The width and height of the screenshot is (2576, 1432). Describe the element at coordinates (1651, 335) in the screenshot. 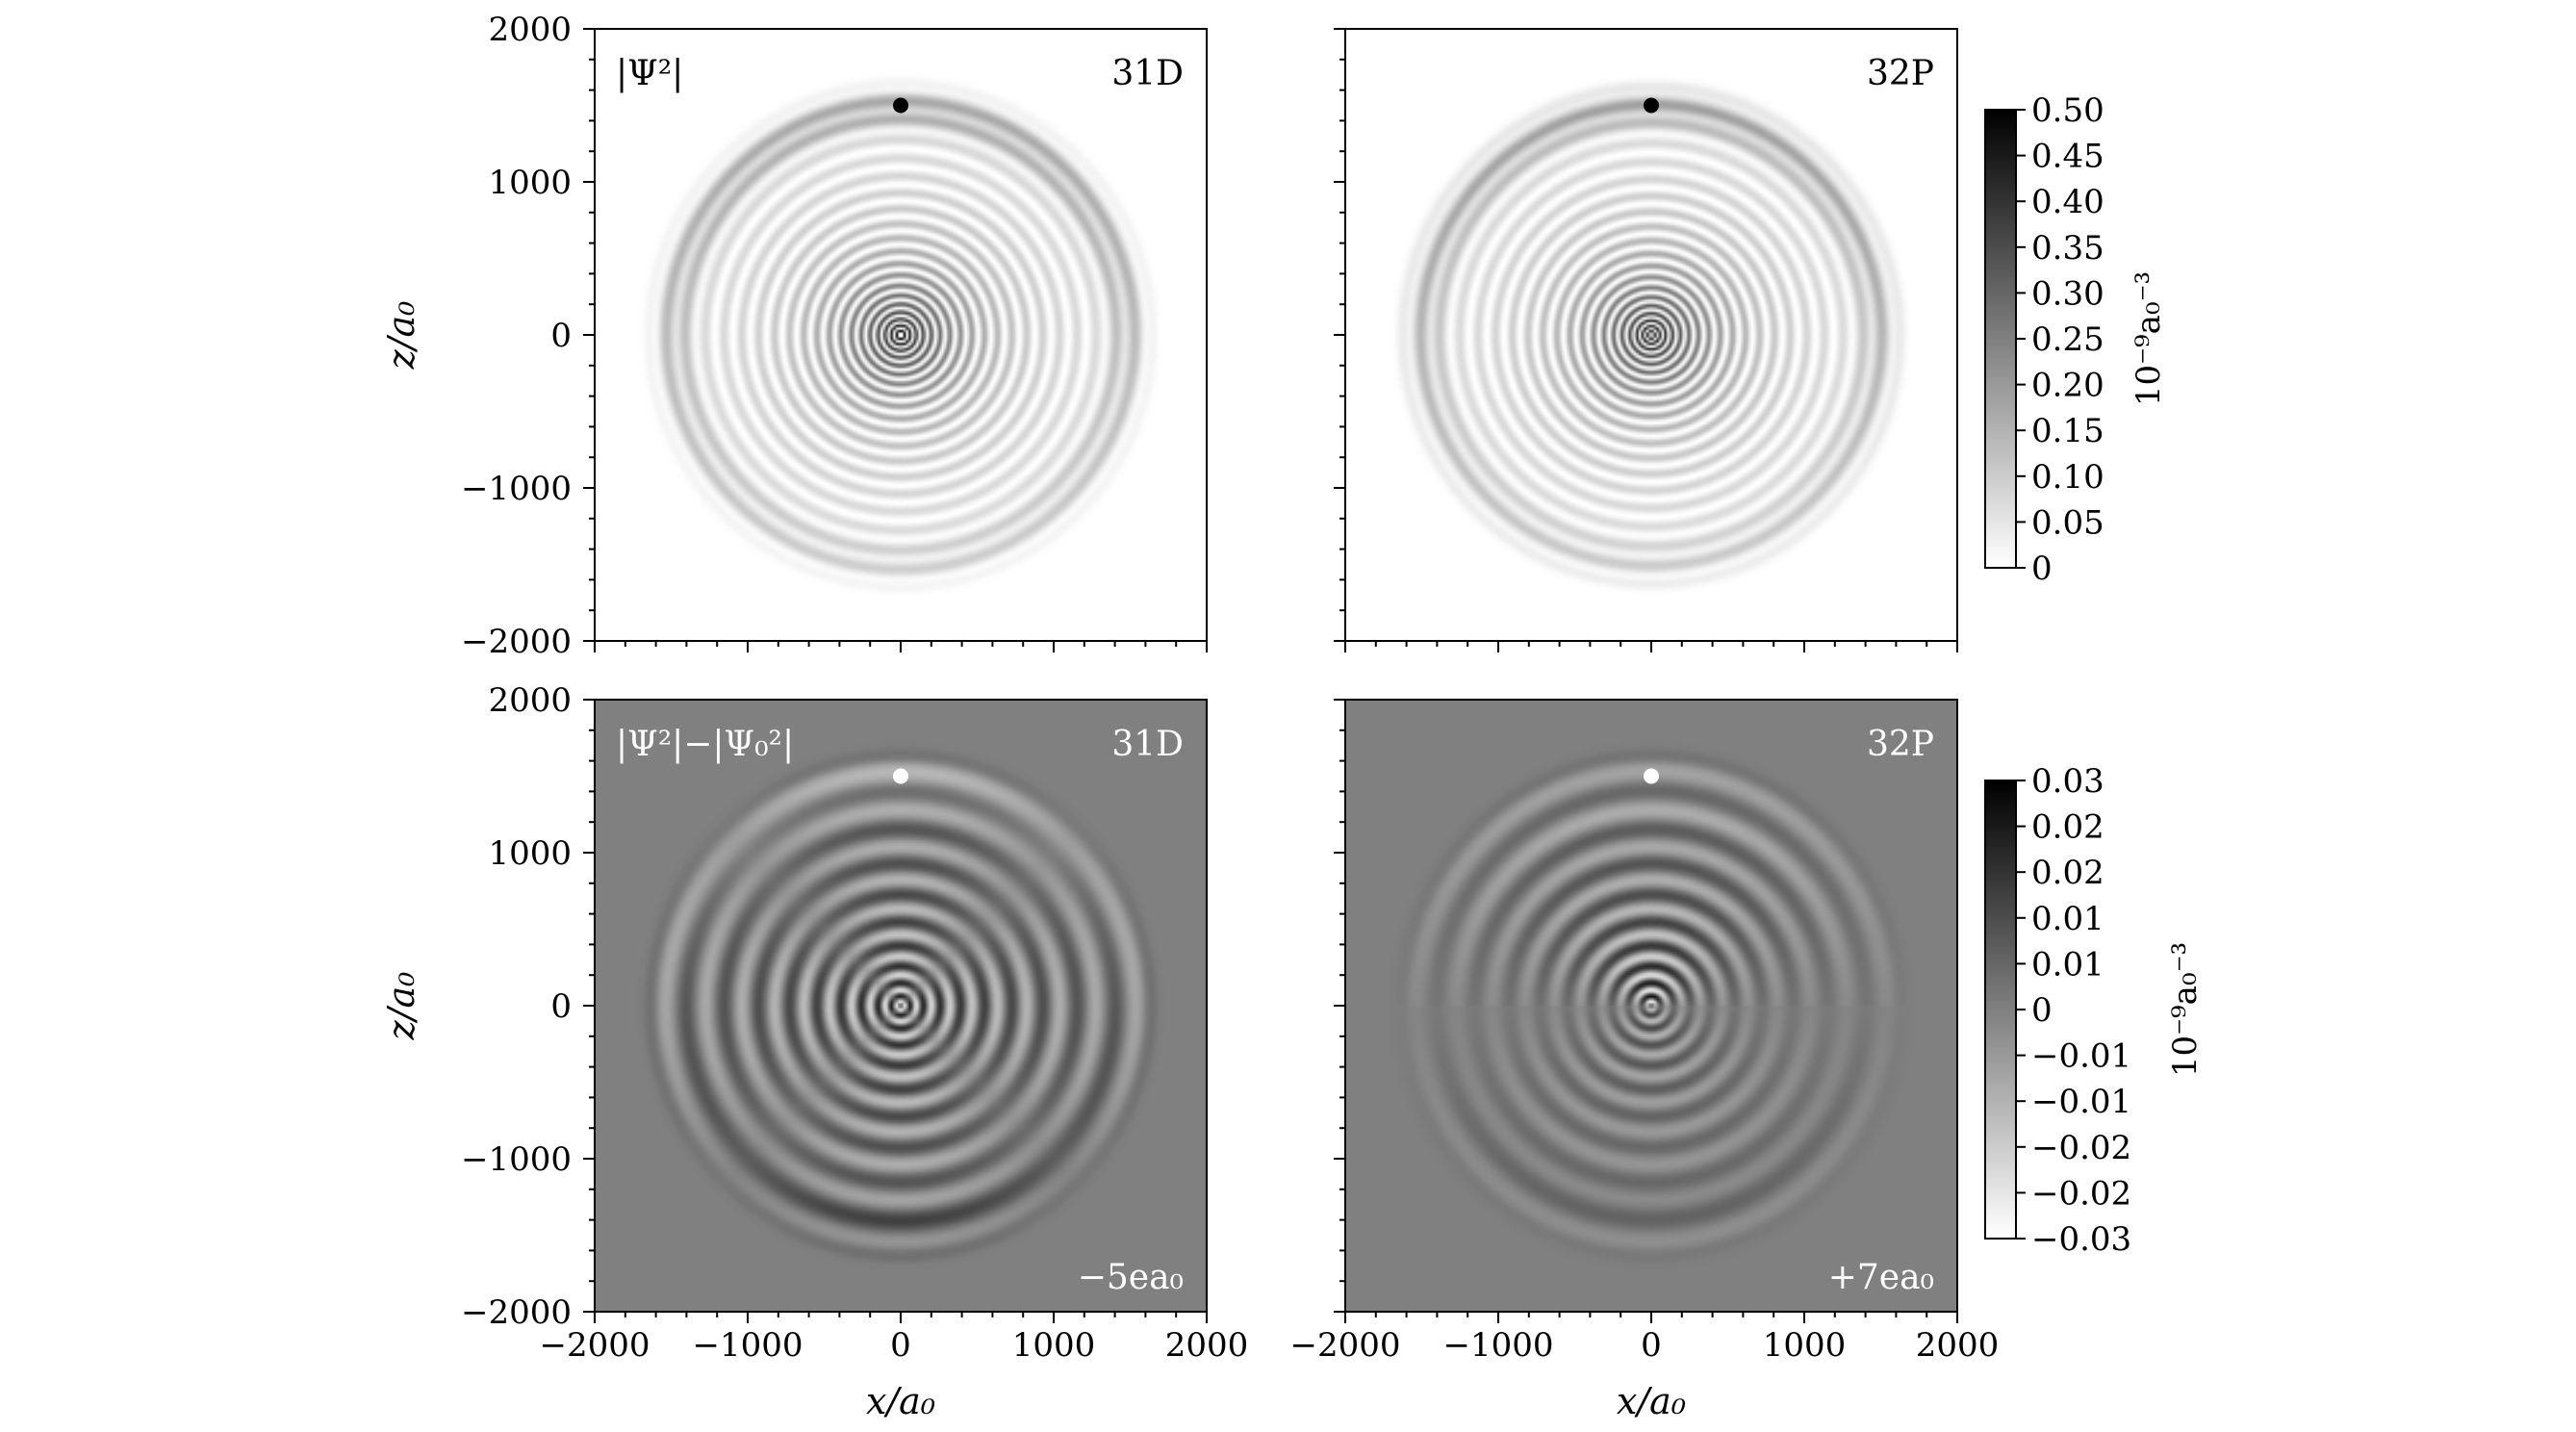

I see `heatmap-top-right` at that location.